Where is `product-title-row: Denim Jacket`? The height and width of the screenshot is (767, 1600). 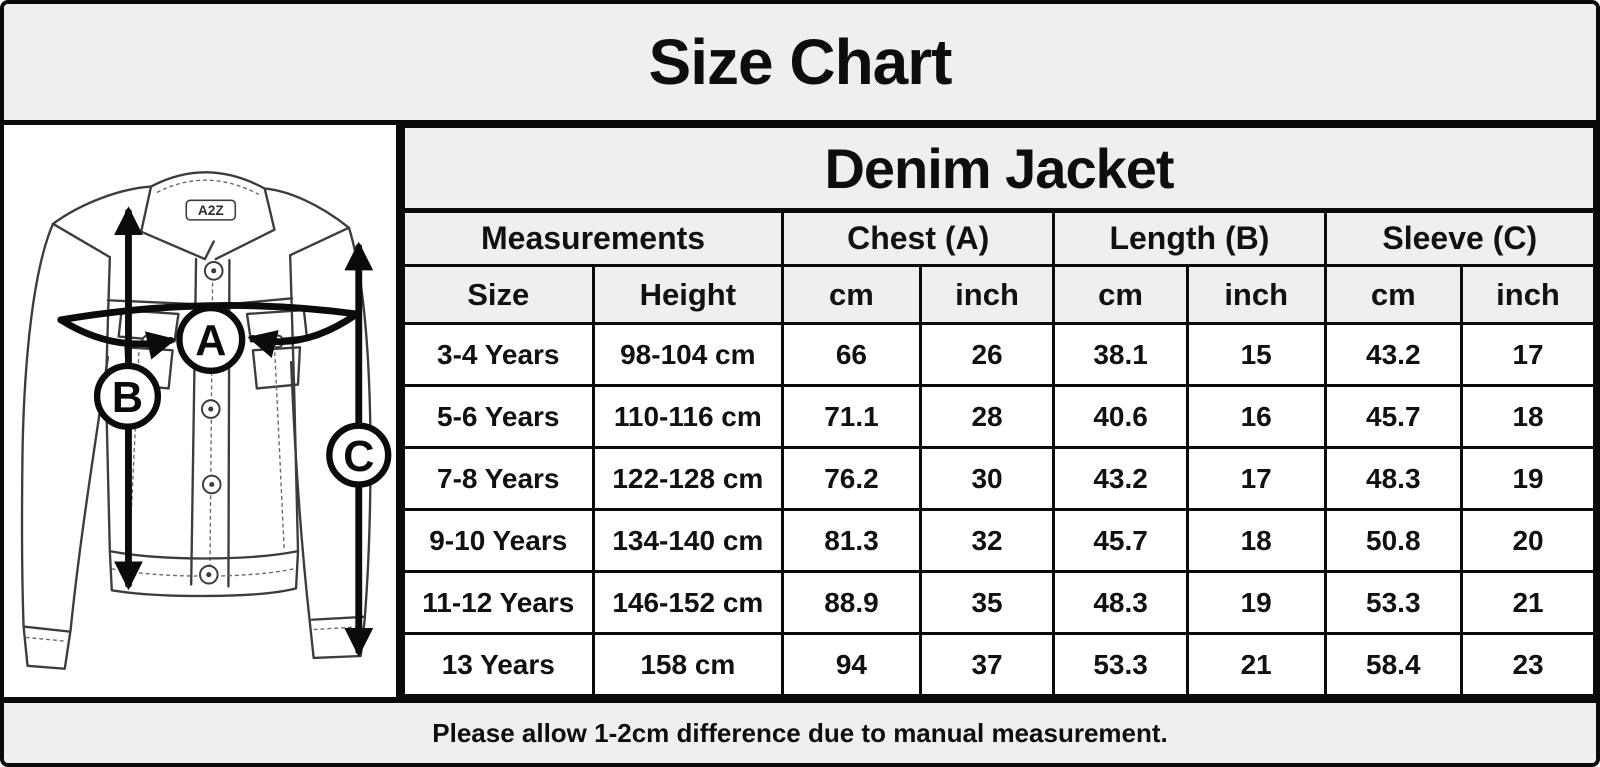
product-title-row: Denim Jacket is located at coordinates (999, 169).